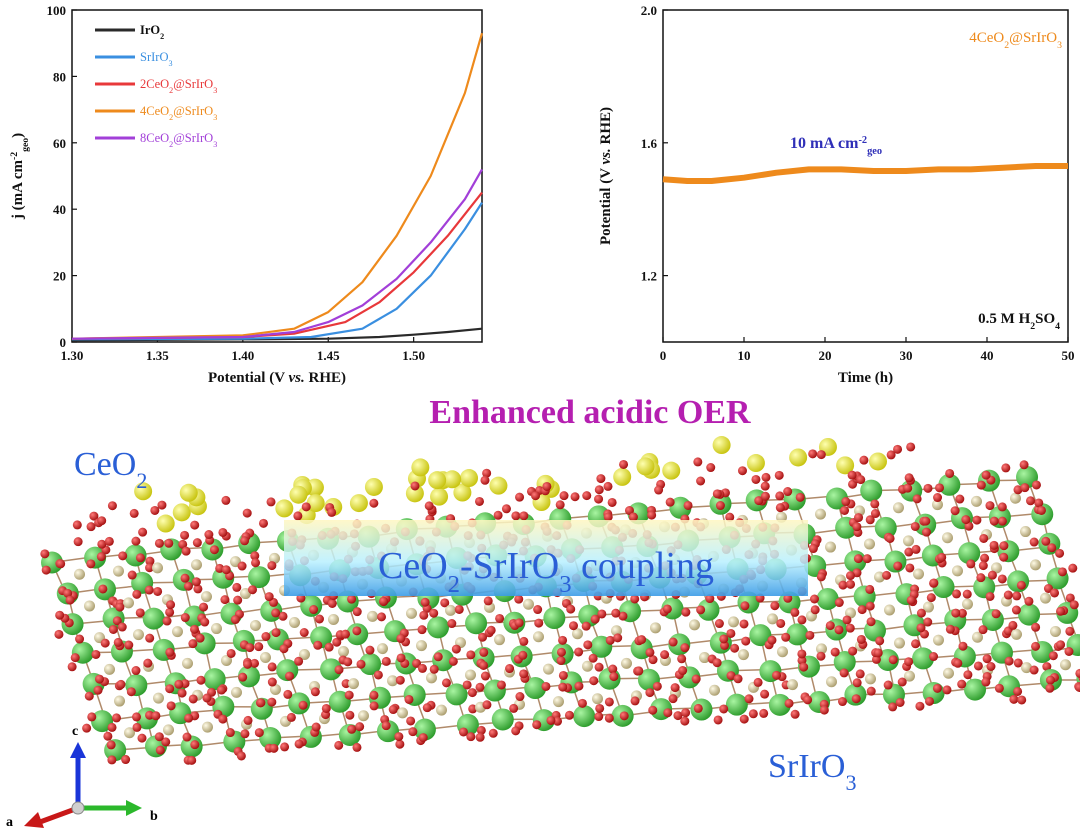  I want to click on plot-frame, so click(865, 176).